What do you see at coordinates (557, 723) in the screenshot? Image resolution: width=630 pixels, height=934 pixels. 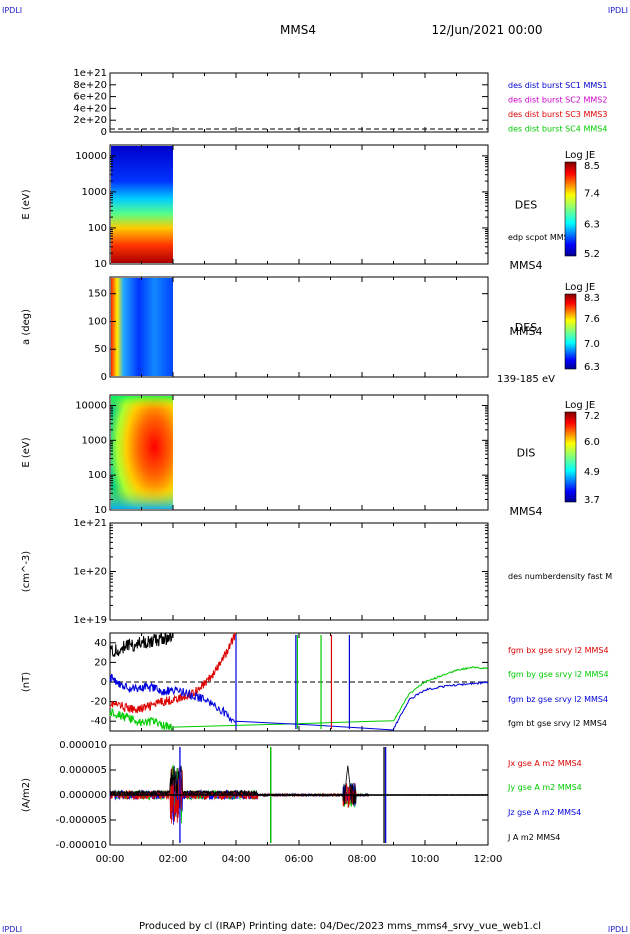 I see `legend-entry: fgm bt gse srvy l2 MMS4` at bounding box center [557, 723].